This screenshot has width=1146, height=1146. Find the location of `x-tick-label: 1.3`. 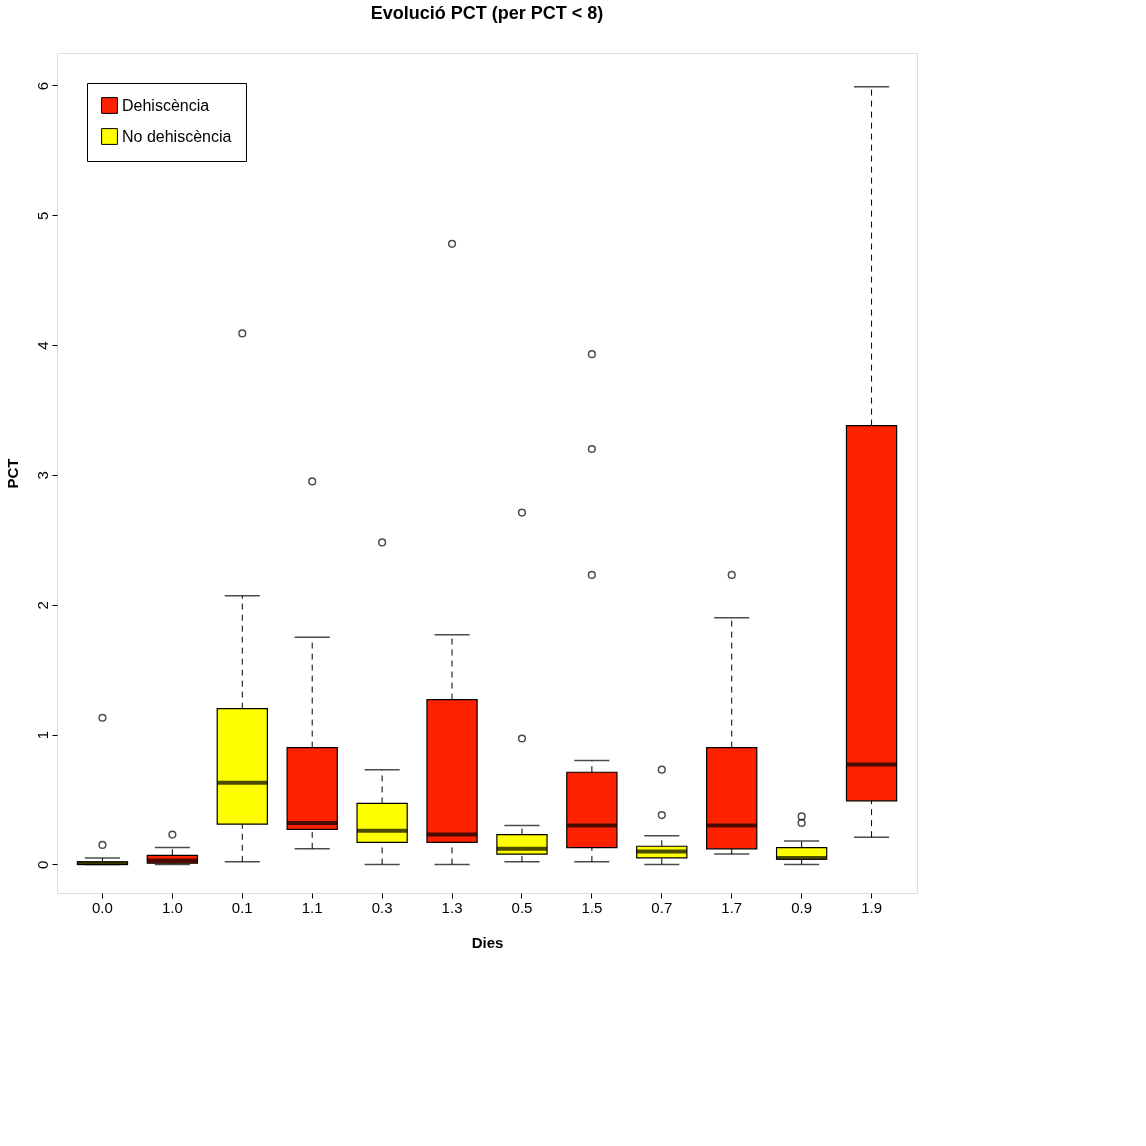

x-tick-label: 1.3 is located at coordinates (452, 907).